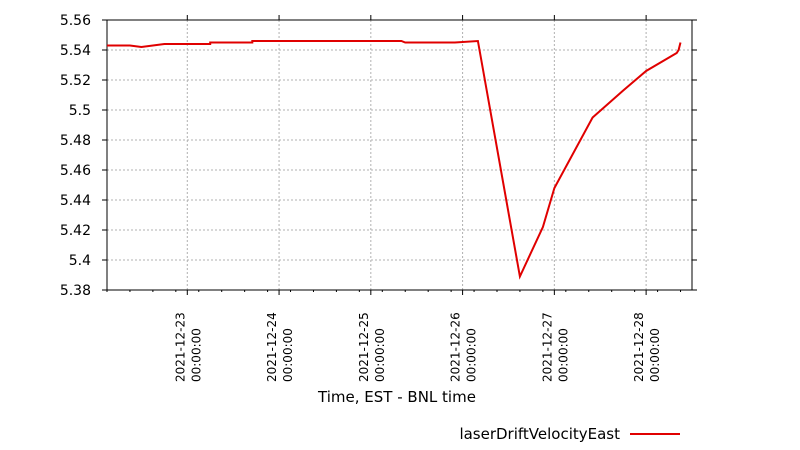  I want to click on x-tick-date: 2021-12-23, so click(180, 347).